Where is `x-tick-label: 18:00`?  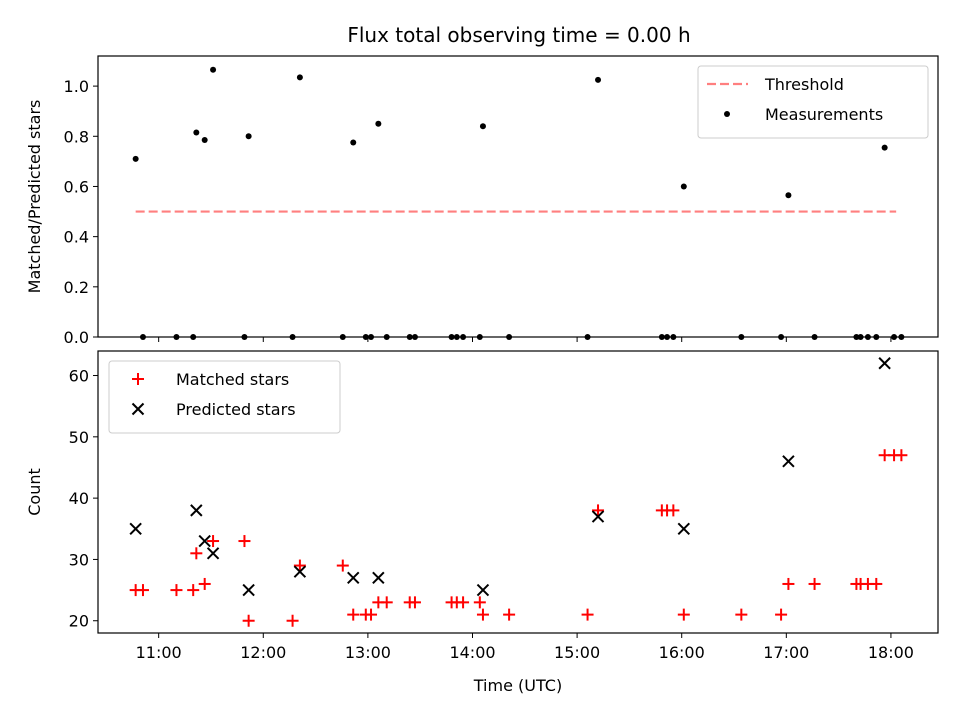
x-tick-label: 18:00 is located at coordinates (891, 652).